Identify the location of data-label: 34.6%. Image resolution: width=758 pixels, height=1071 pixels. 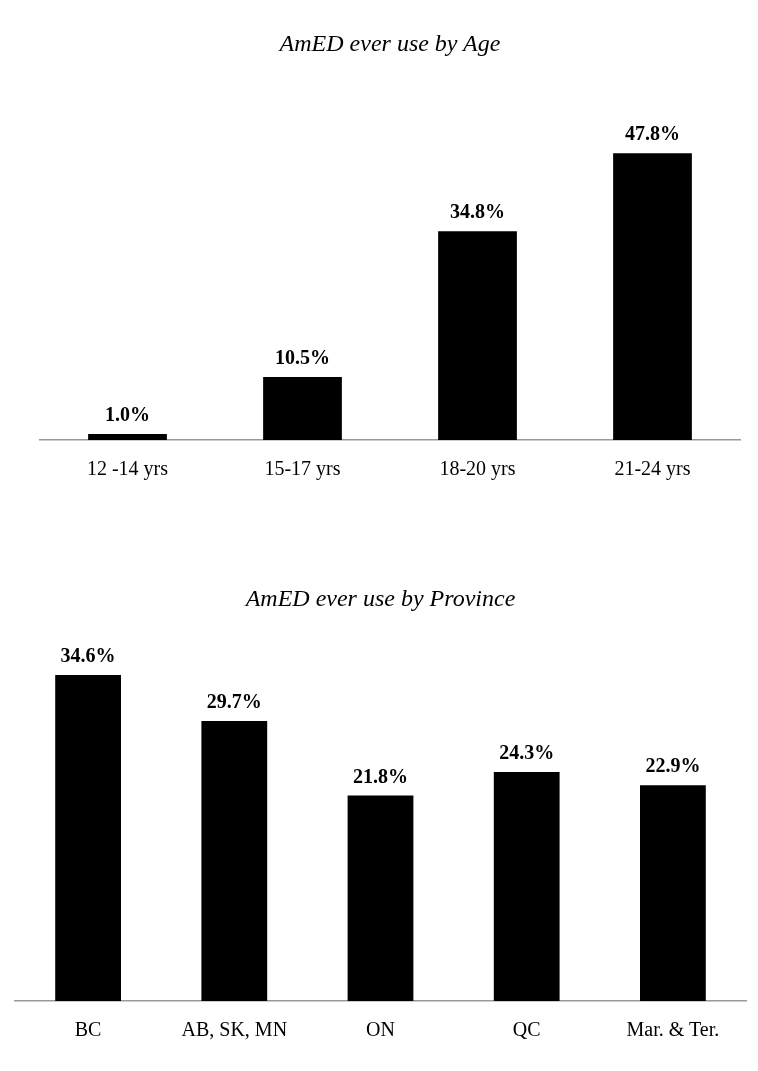
(88, 655).